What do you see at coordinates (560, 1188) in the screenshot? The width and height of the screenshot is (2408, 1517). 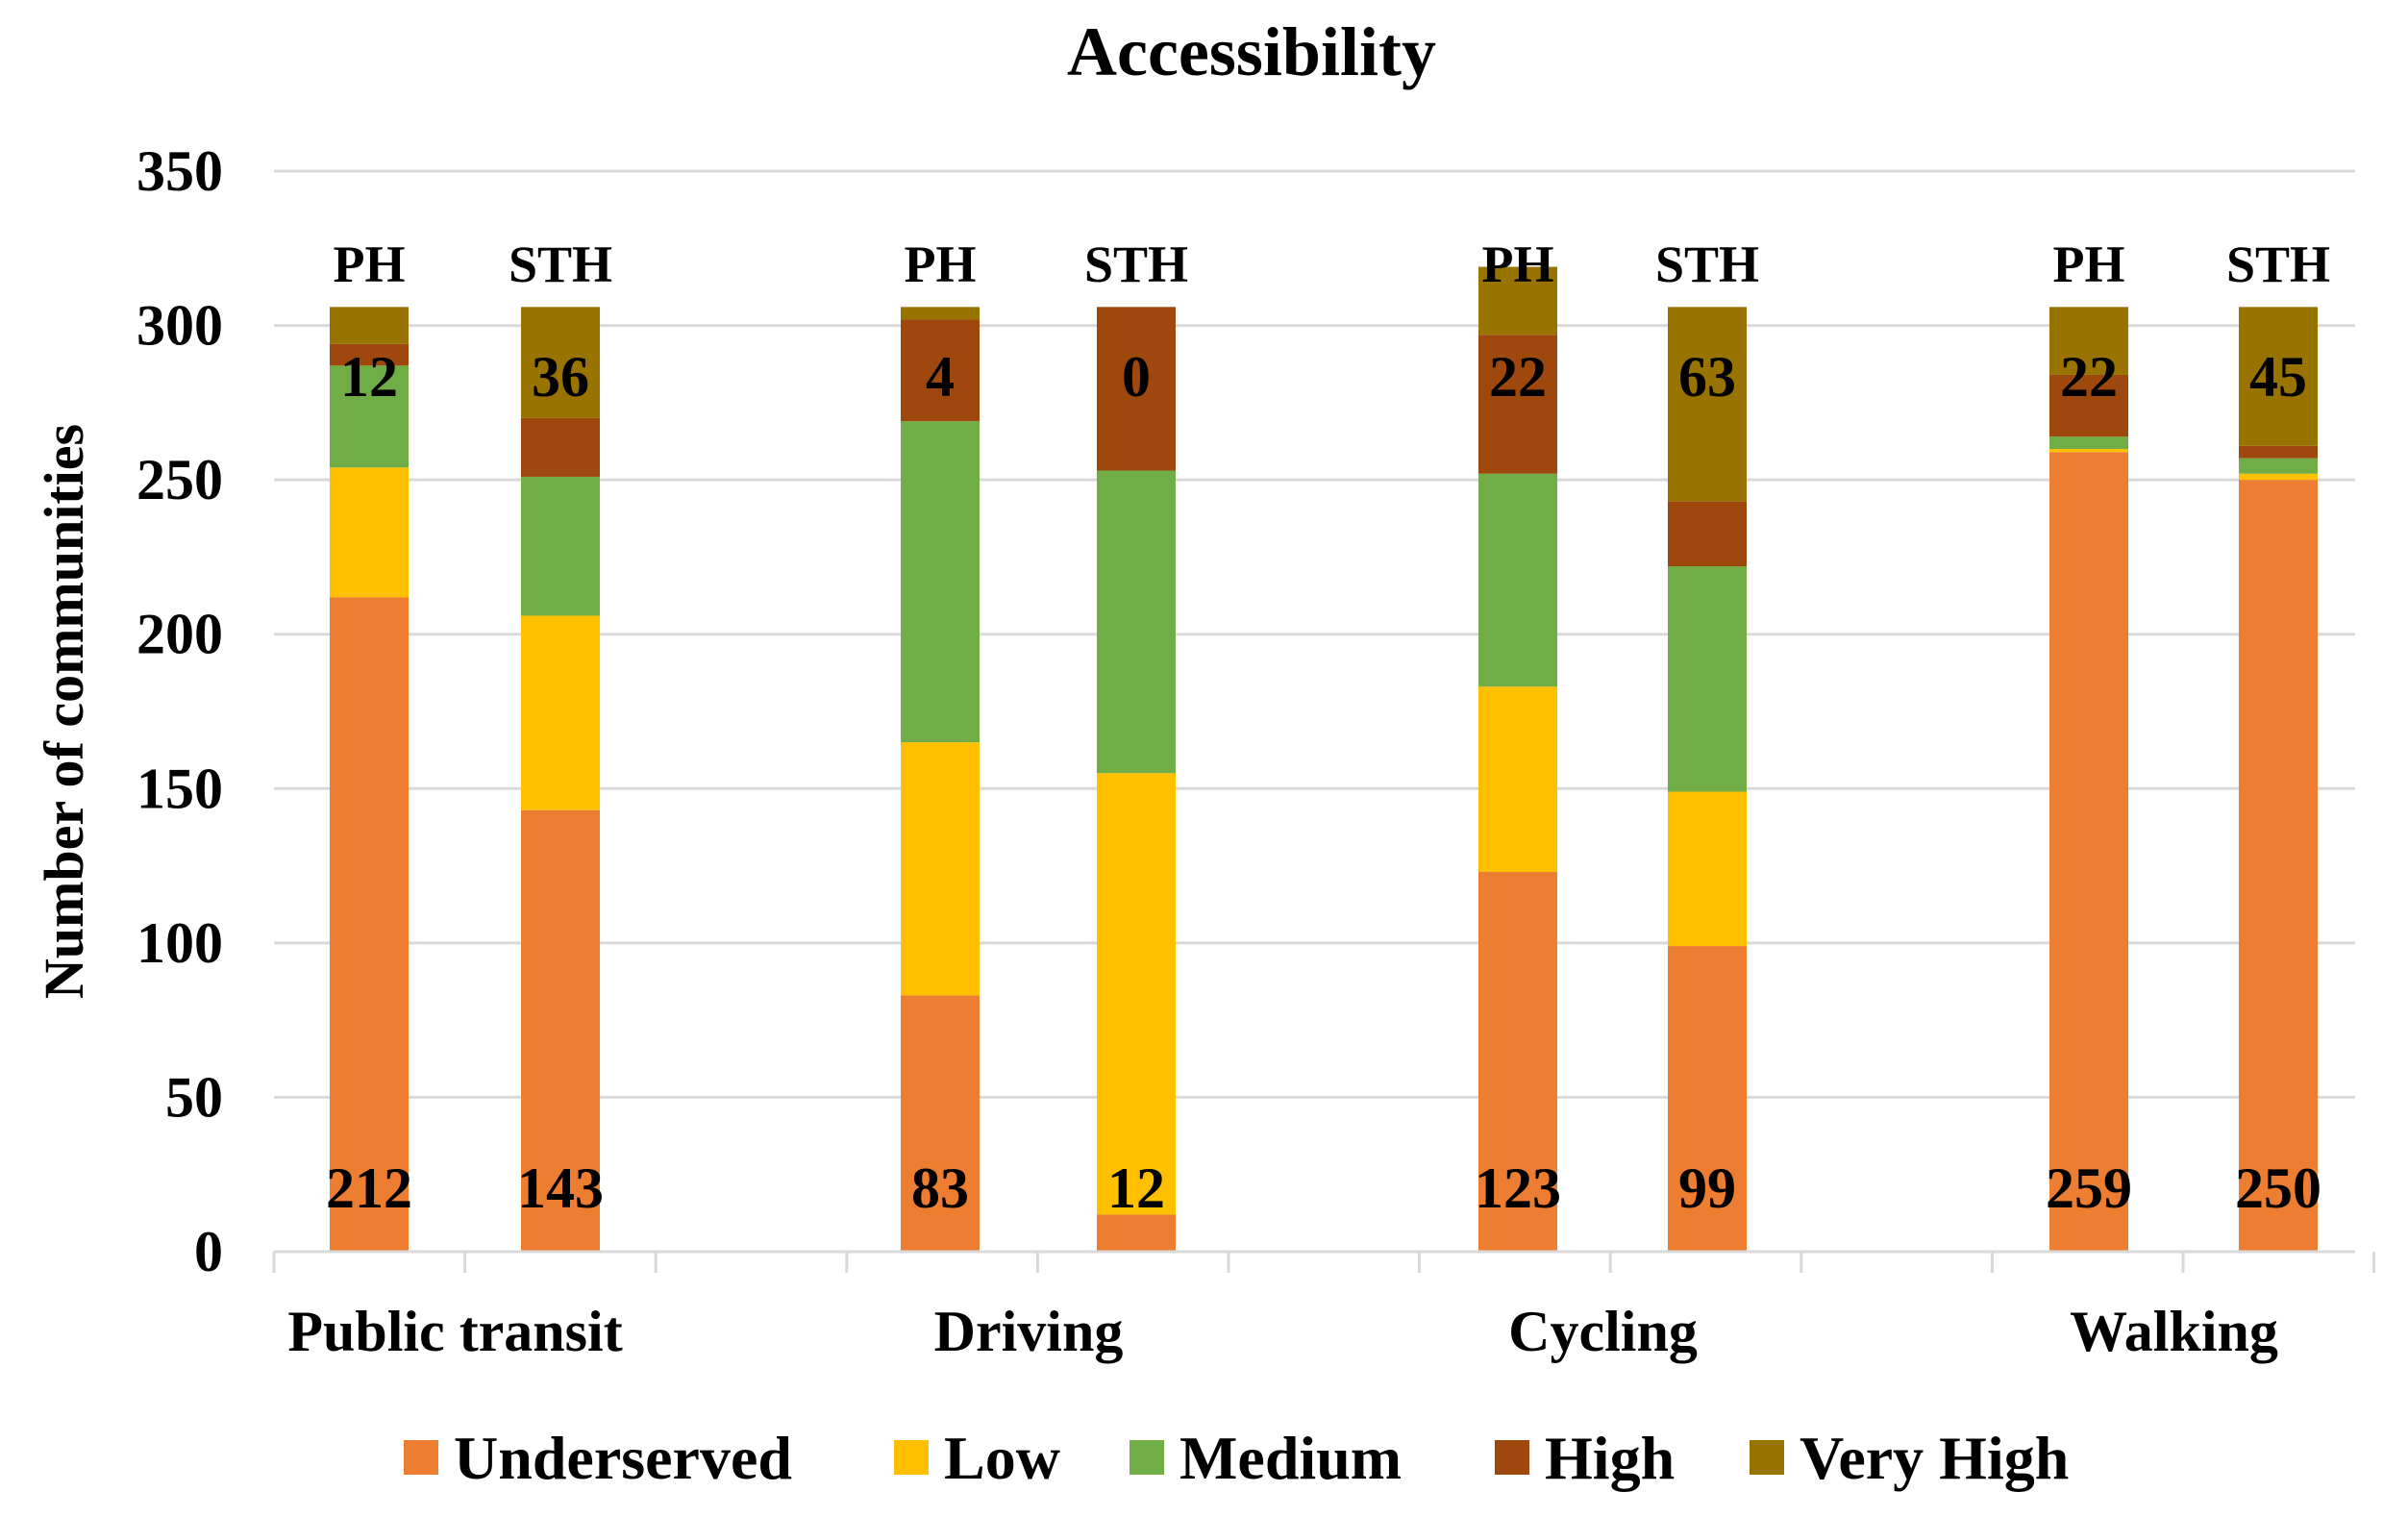 I see `bar-value-label-underserved: 143` at bounding box center [560, 1188].